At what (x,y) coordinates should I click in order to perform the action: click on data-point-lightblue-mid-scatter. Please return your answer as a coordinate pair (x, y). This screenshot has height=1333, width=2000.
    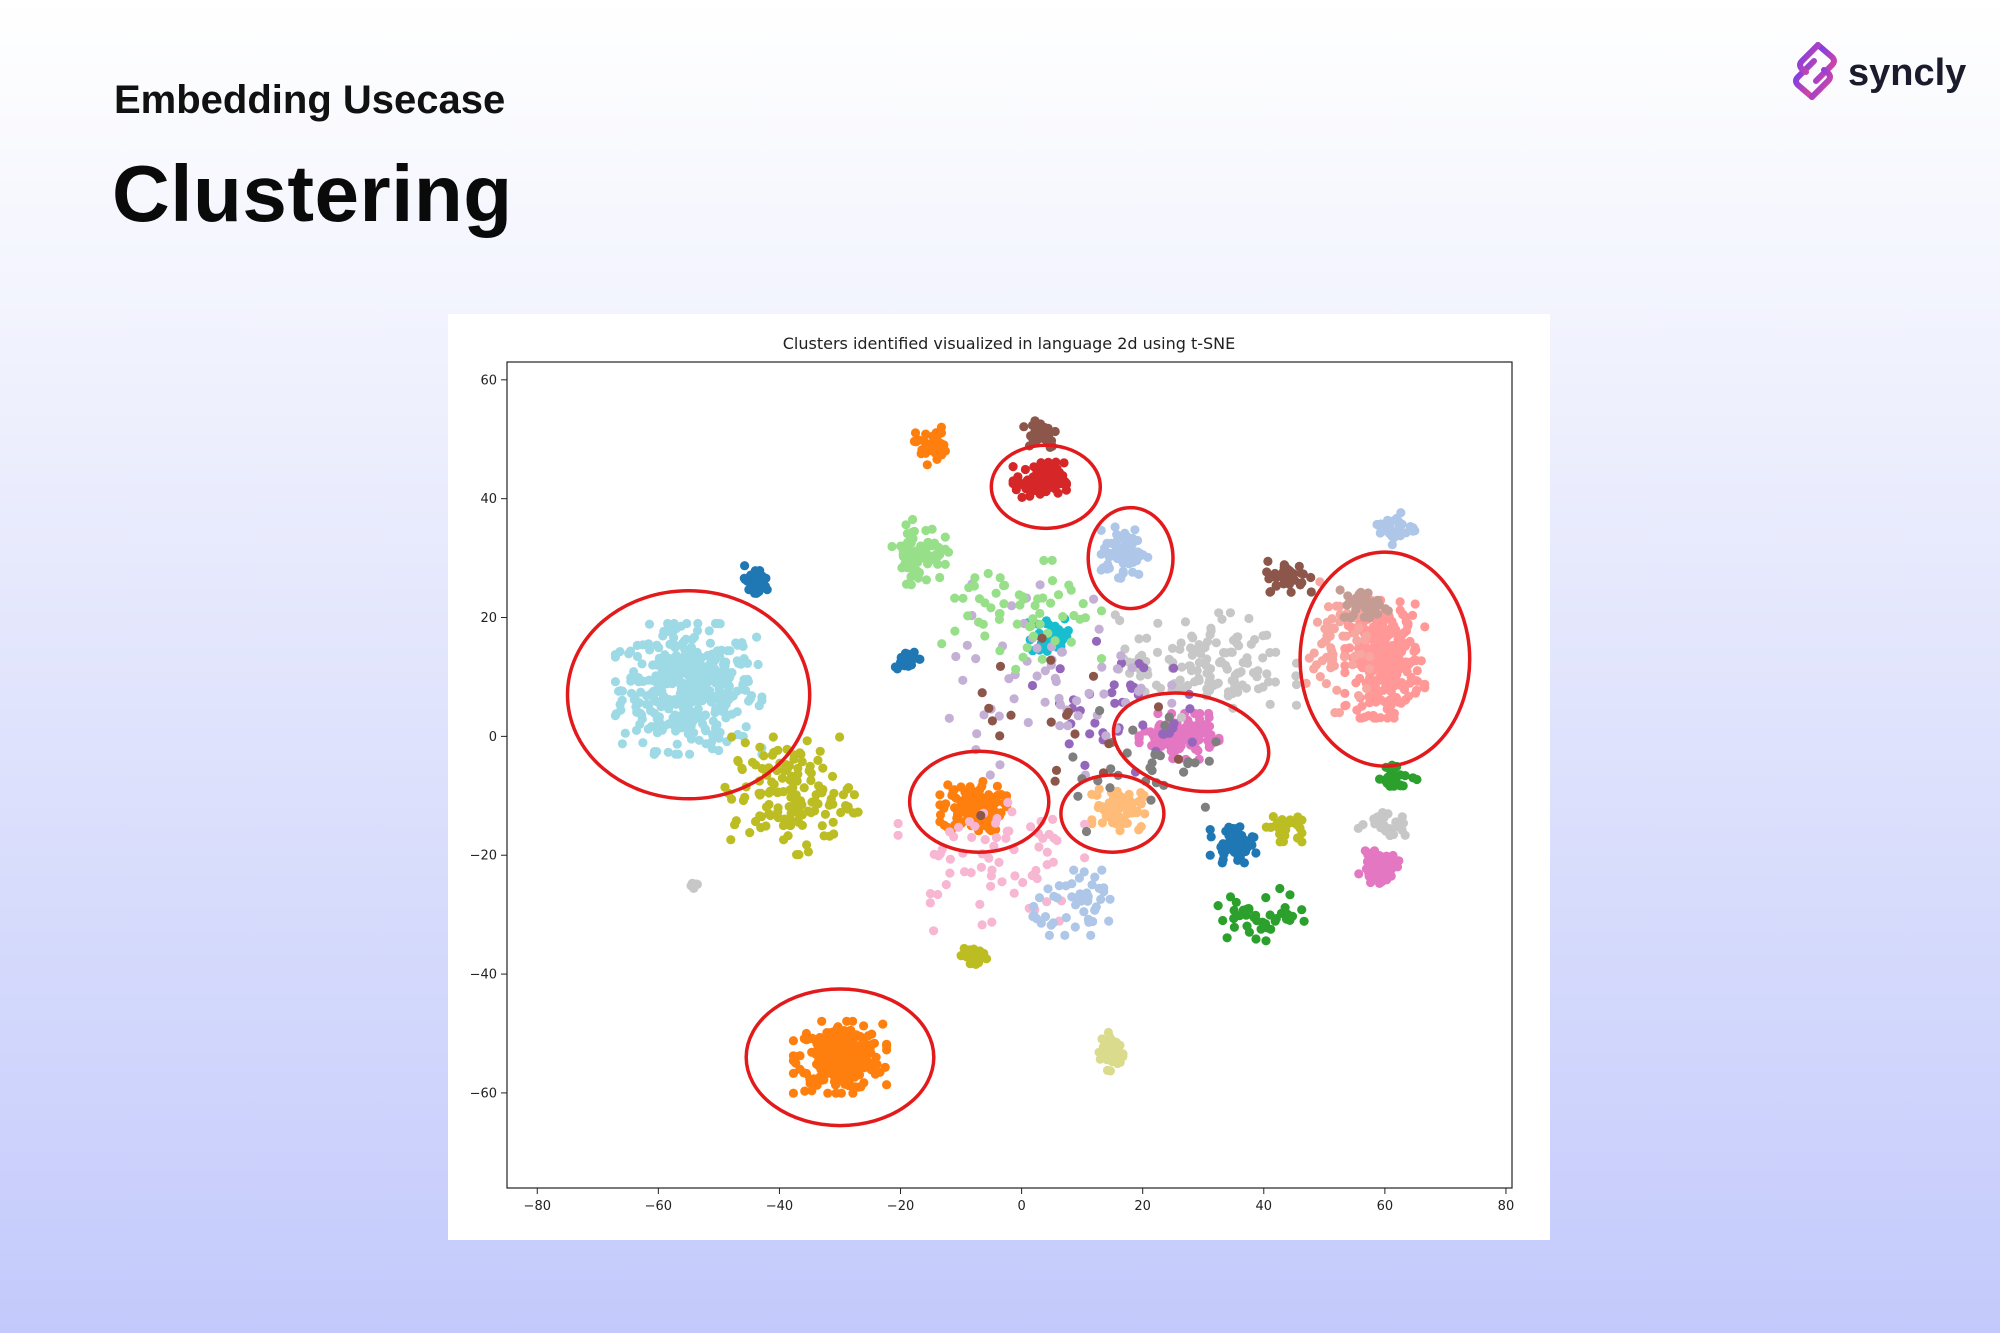
    Looking at the image, I should click on (1088, 919).